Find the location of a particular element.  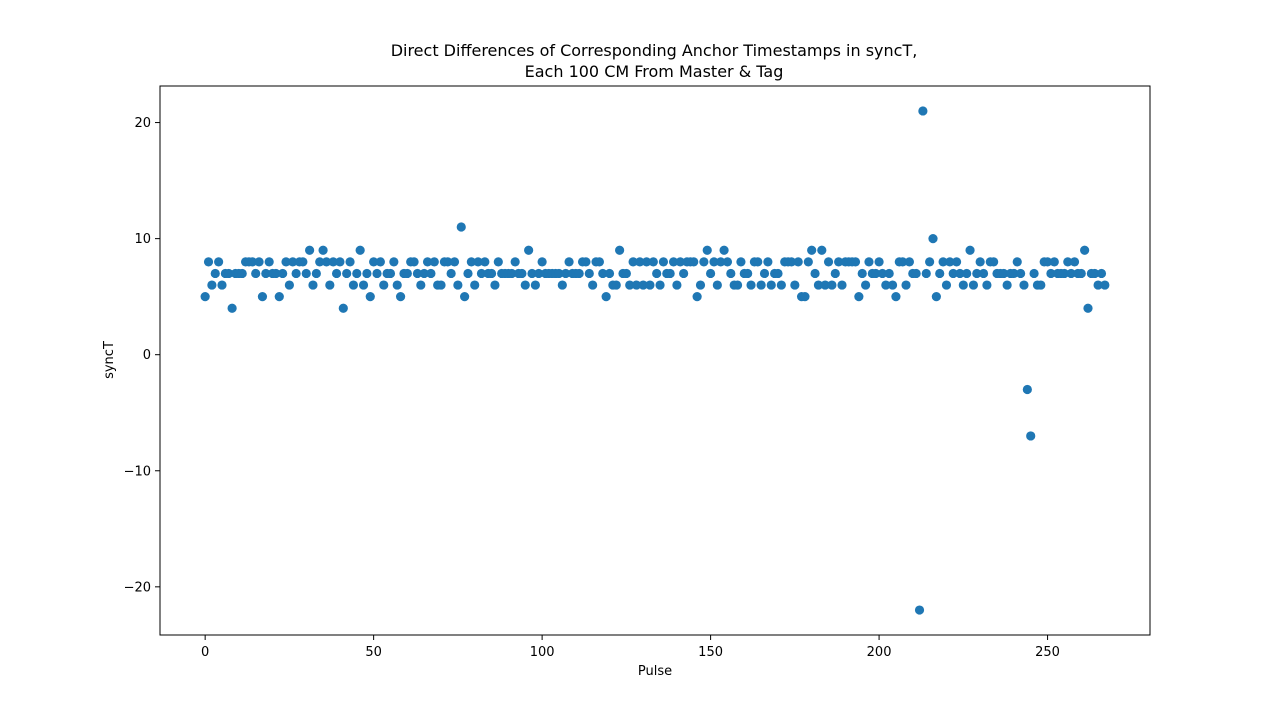

y-axis-label: syncT is located at coordinates (109, 360).